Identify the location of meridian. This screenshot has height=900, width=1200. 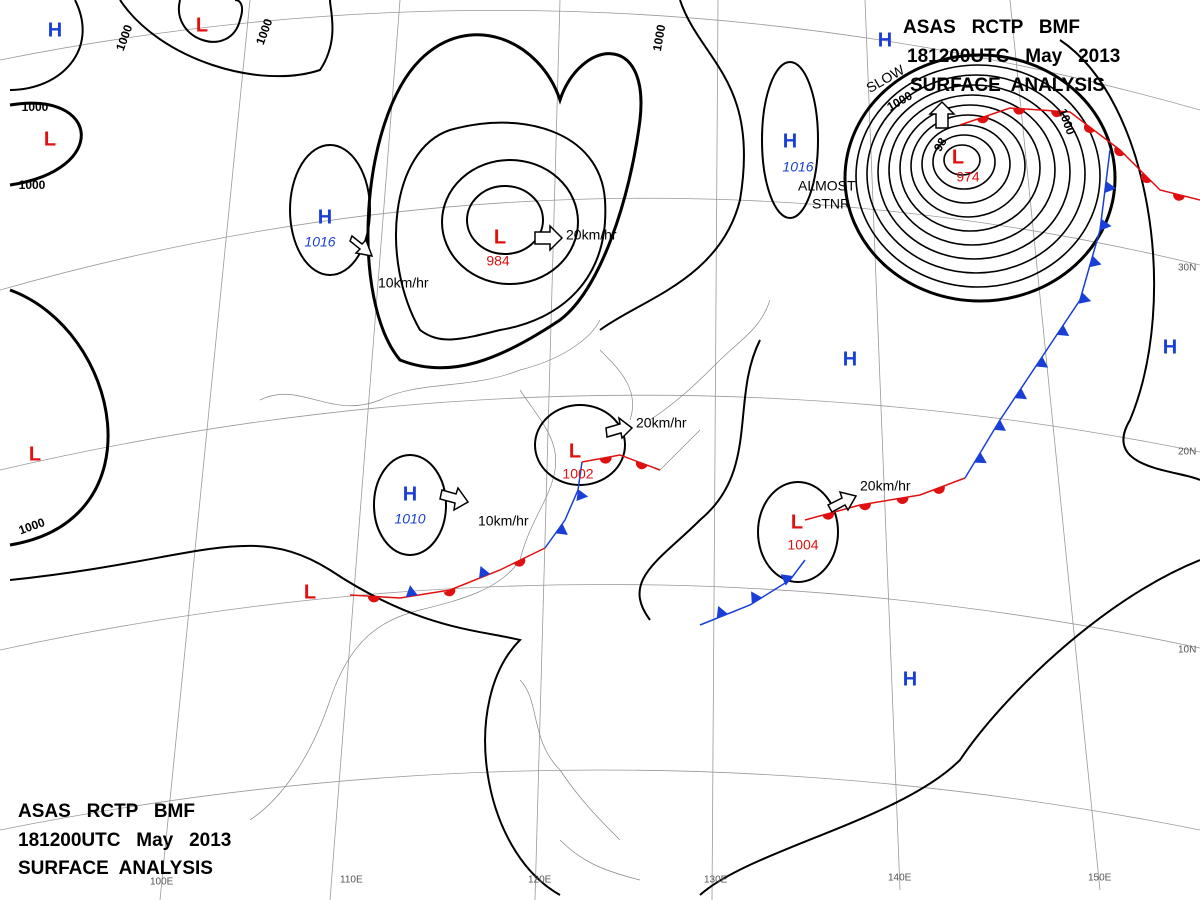
(205, 450).